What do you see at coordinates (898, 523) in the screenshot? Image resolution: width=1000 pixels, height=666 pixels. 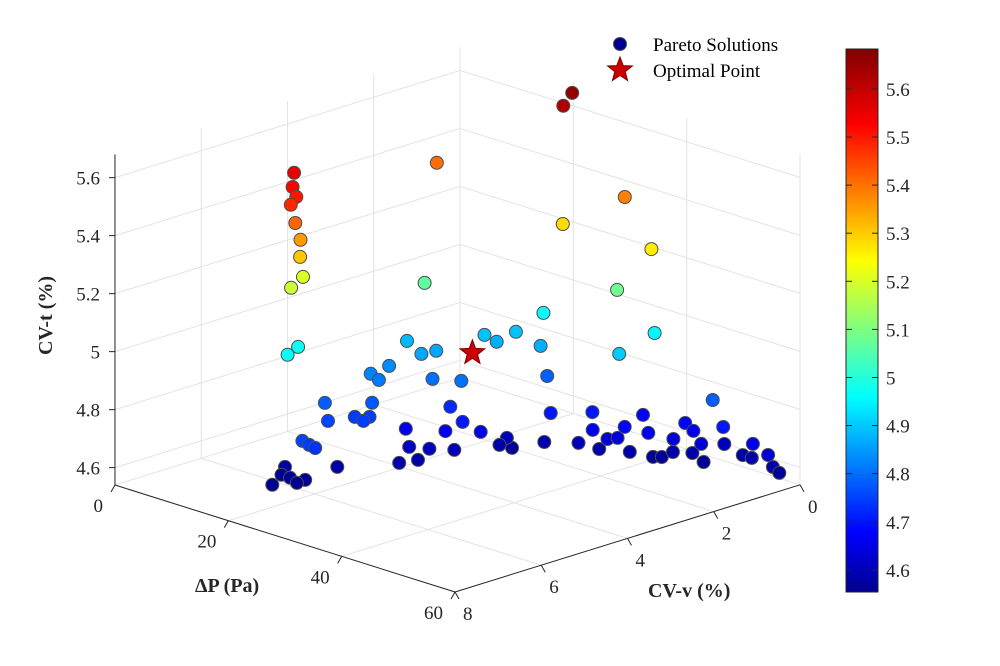 I see `colorbar-tick-label: 4.7` at bounding box center [898, 523].